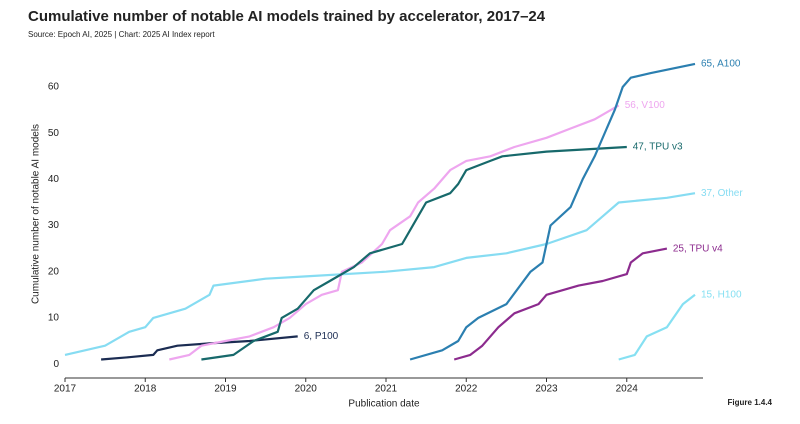 Image resolution: width=800 pixels, height=424 pixels. I want to click on x-tick-label: 2022, so click(466, 389).